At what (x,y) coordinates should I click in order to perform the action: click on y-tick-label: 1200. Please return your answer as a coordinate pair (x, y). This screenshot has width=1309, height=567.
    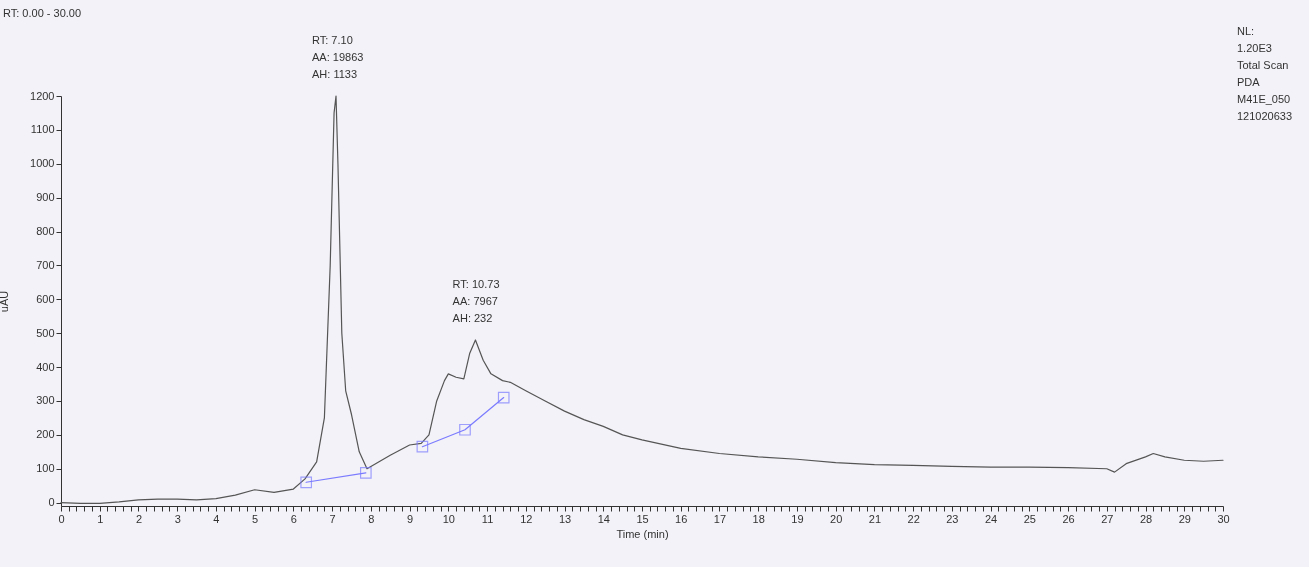
    Looking at the image, I should click on (42, 95).